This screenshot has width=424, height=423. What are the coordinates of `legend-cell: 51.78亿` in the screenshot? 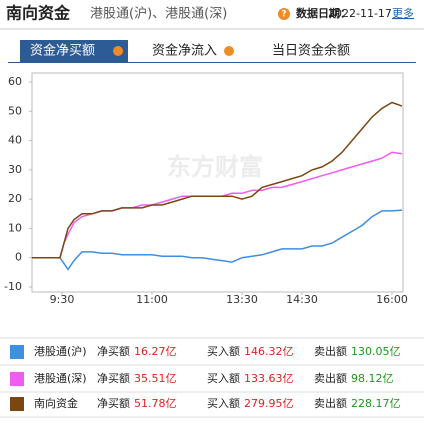 It's located at (155, 403).